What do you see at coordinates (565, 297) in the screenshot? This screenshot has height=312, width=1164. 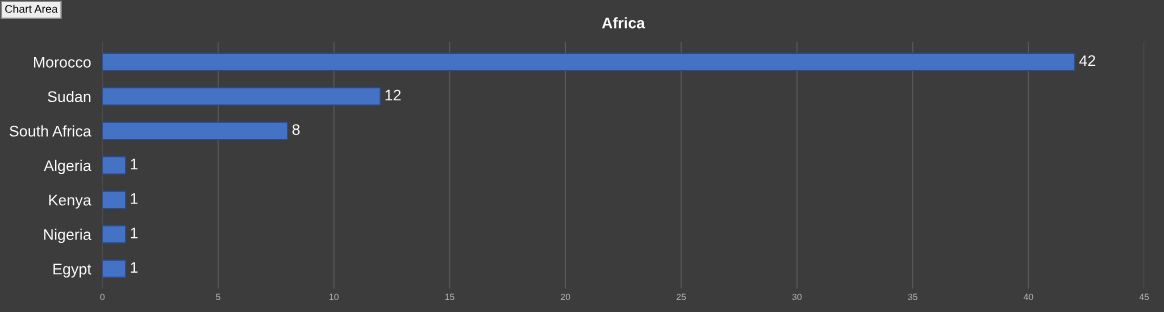 I see `x-tick-label: 20` at bounding box center [565, 297].